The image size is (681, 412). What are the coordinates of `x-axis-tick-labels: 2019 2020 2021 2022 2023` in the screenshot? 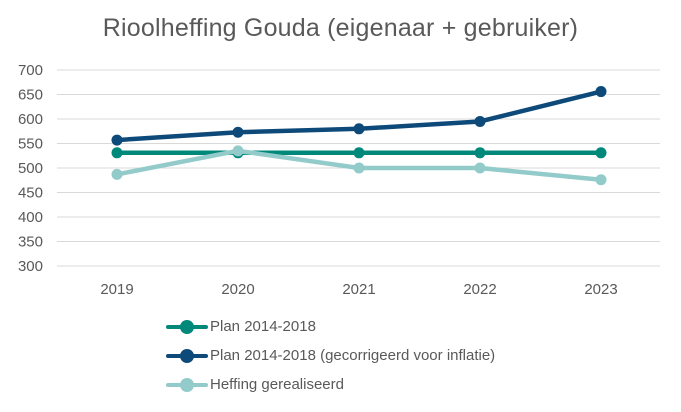 It's located at (358, 289).